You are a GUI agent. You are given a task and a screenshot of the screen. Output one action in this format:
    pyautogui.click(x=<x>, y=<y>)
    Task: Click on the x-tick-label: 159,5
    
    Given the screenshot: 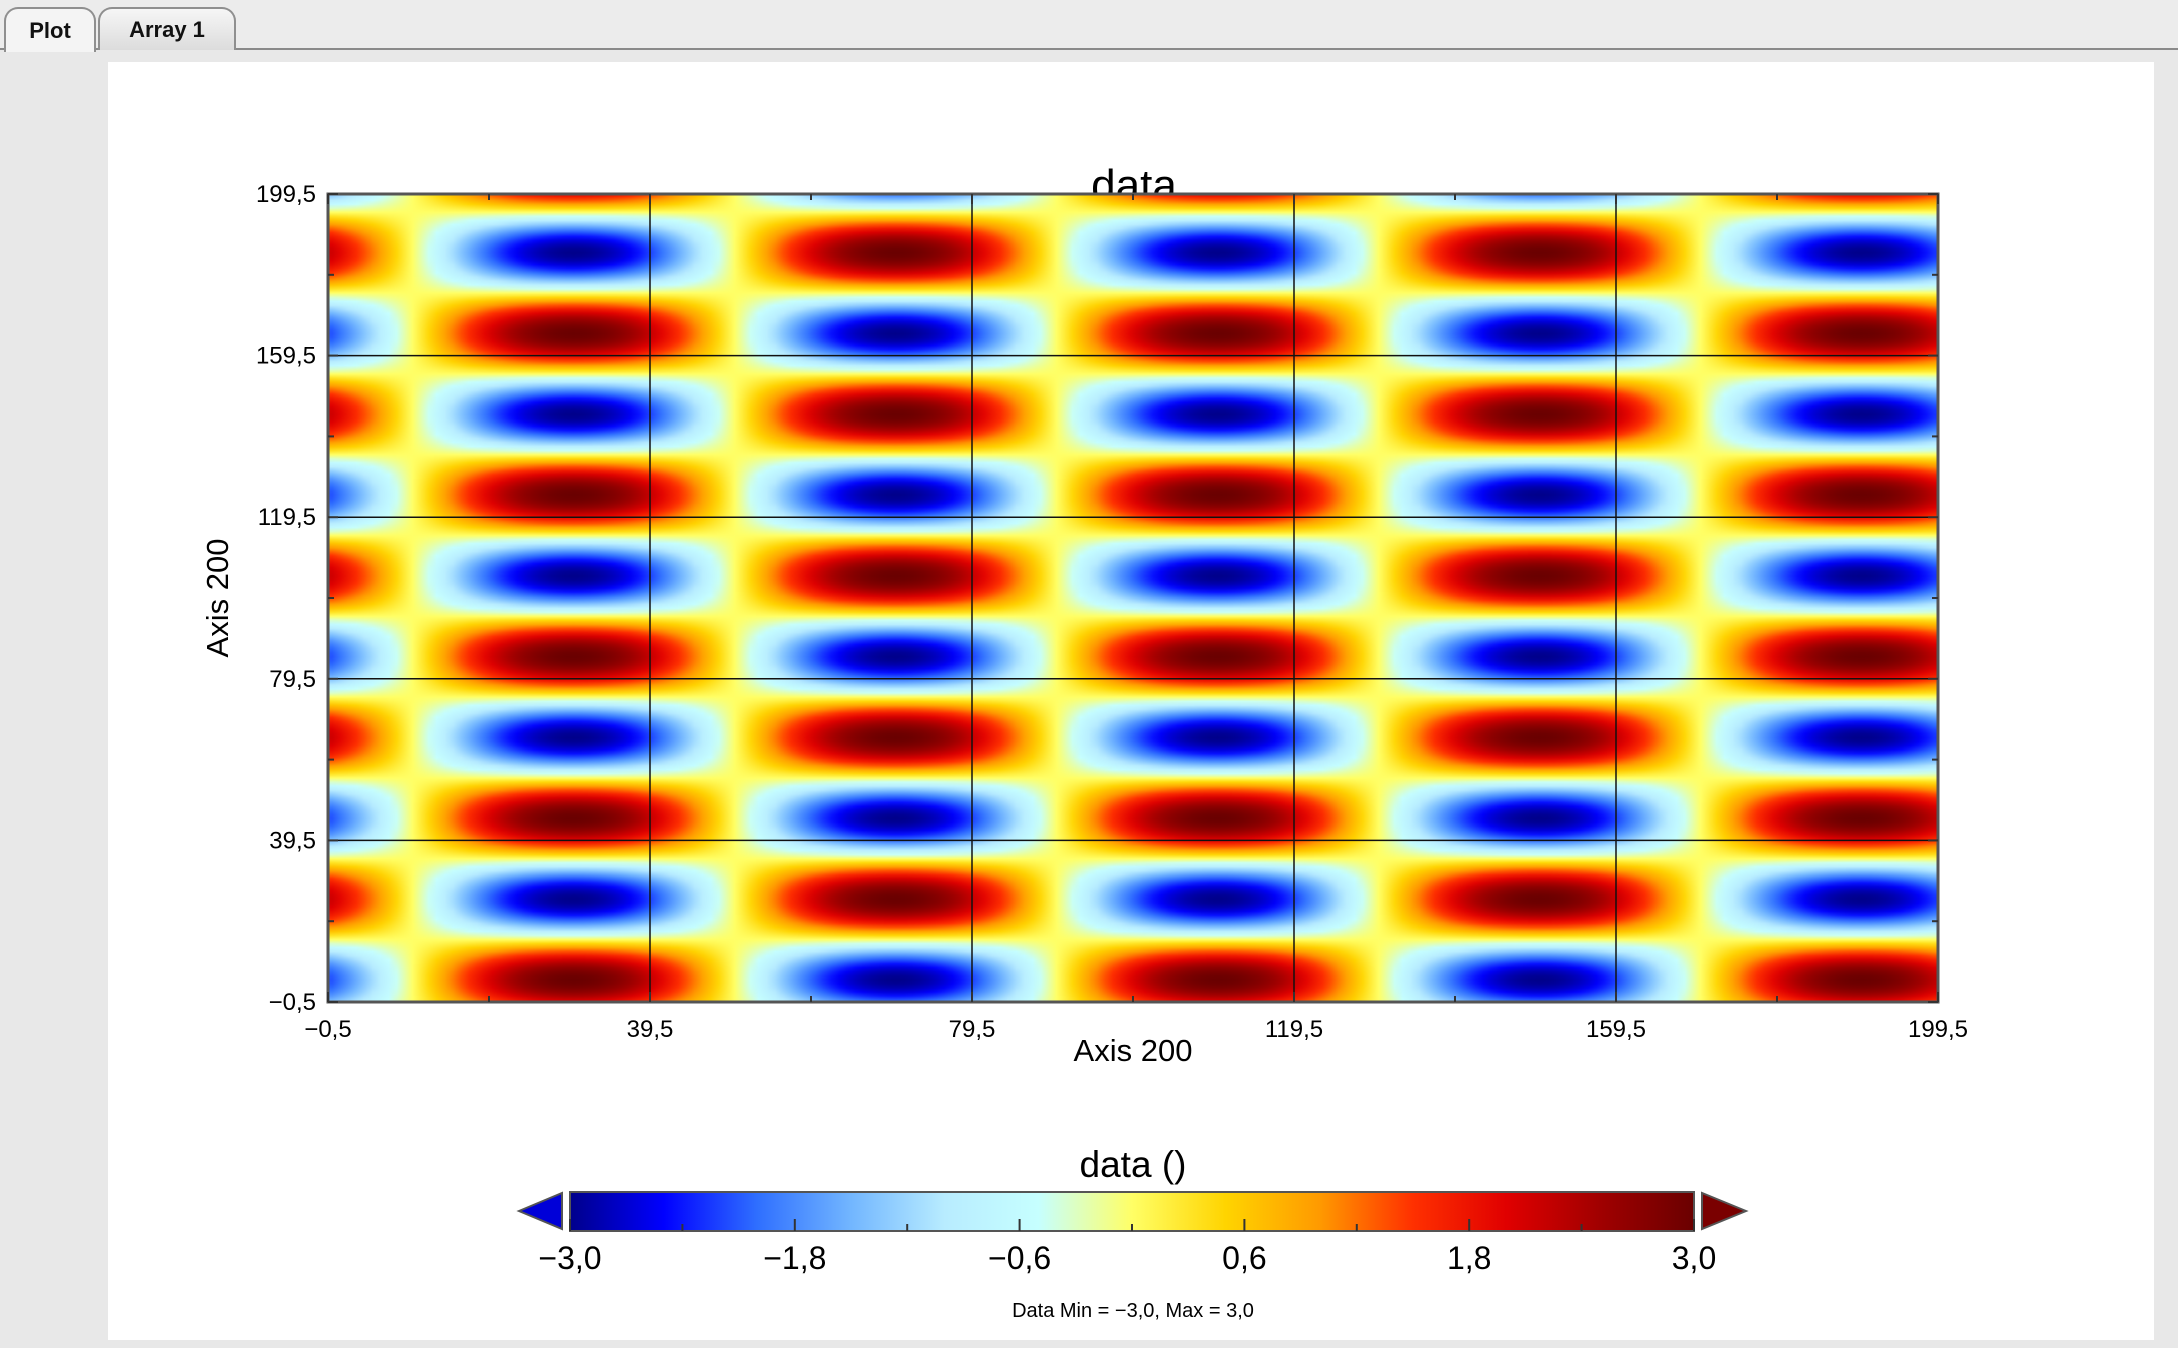 What is the action you would take?
    pyautogui.click(x=1616, y=1029)
    